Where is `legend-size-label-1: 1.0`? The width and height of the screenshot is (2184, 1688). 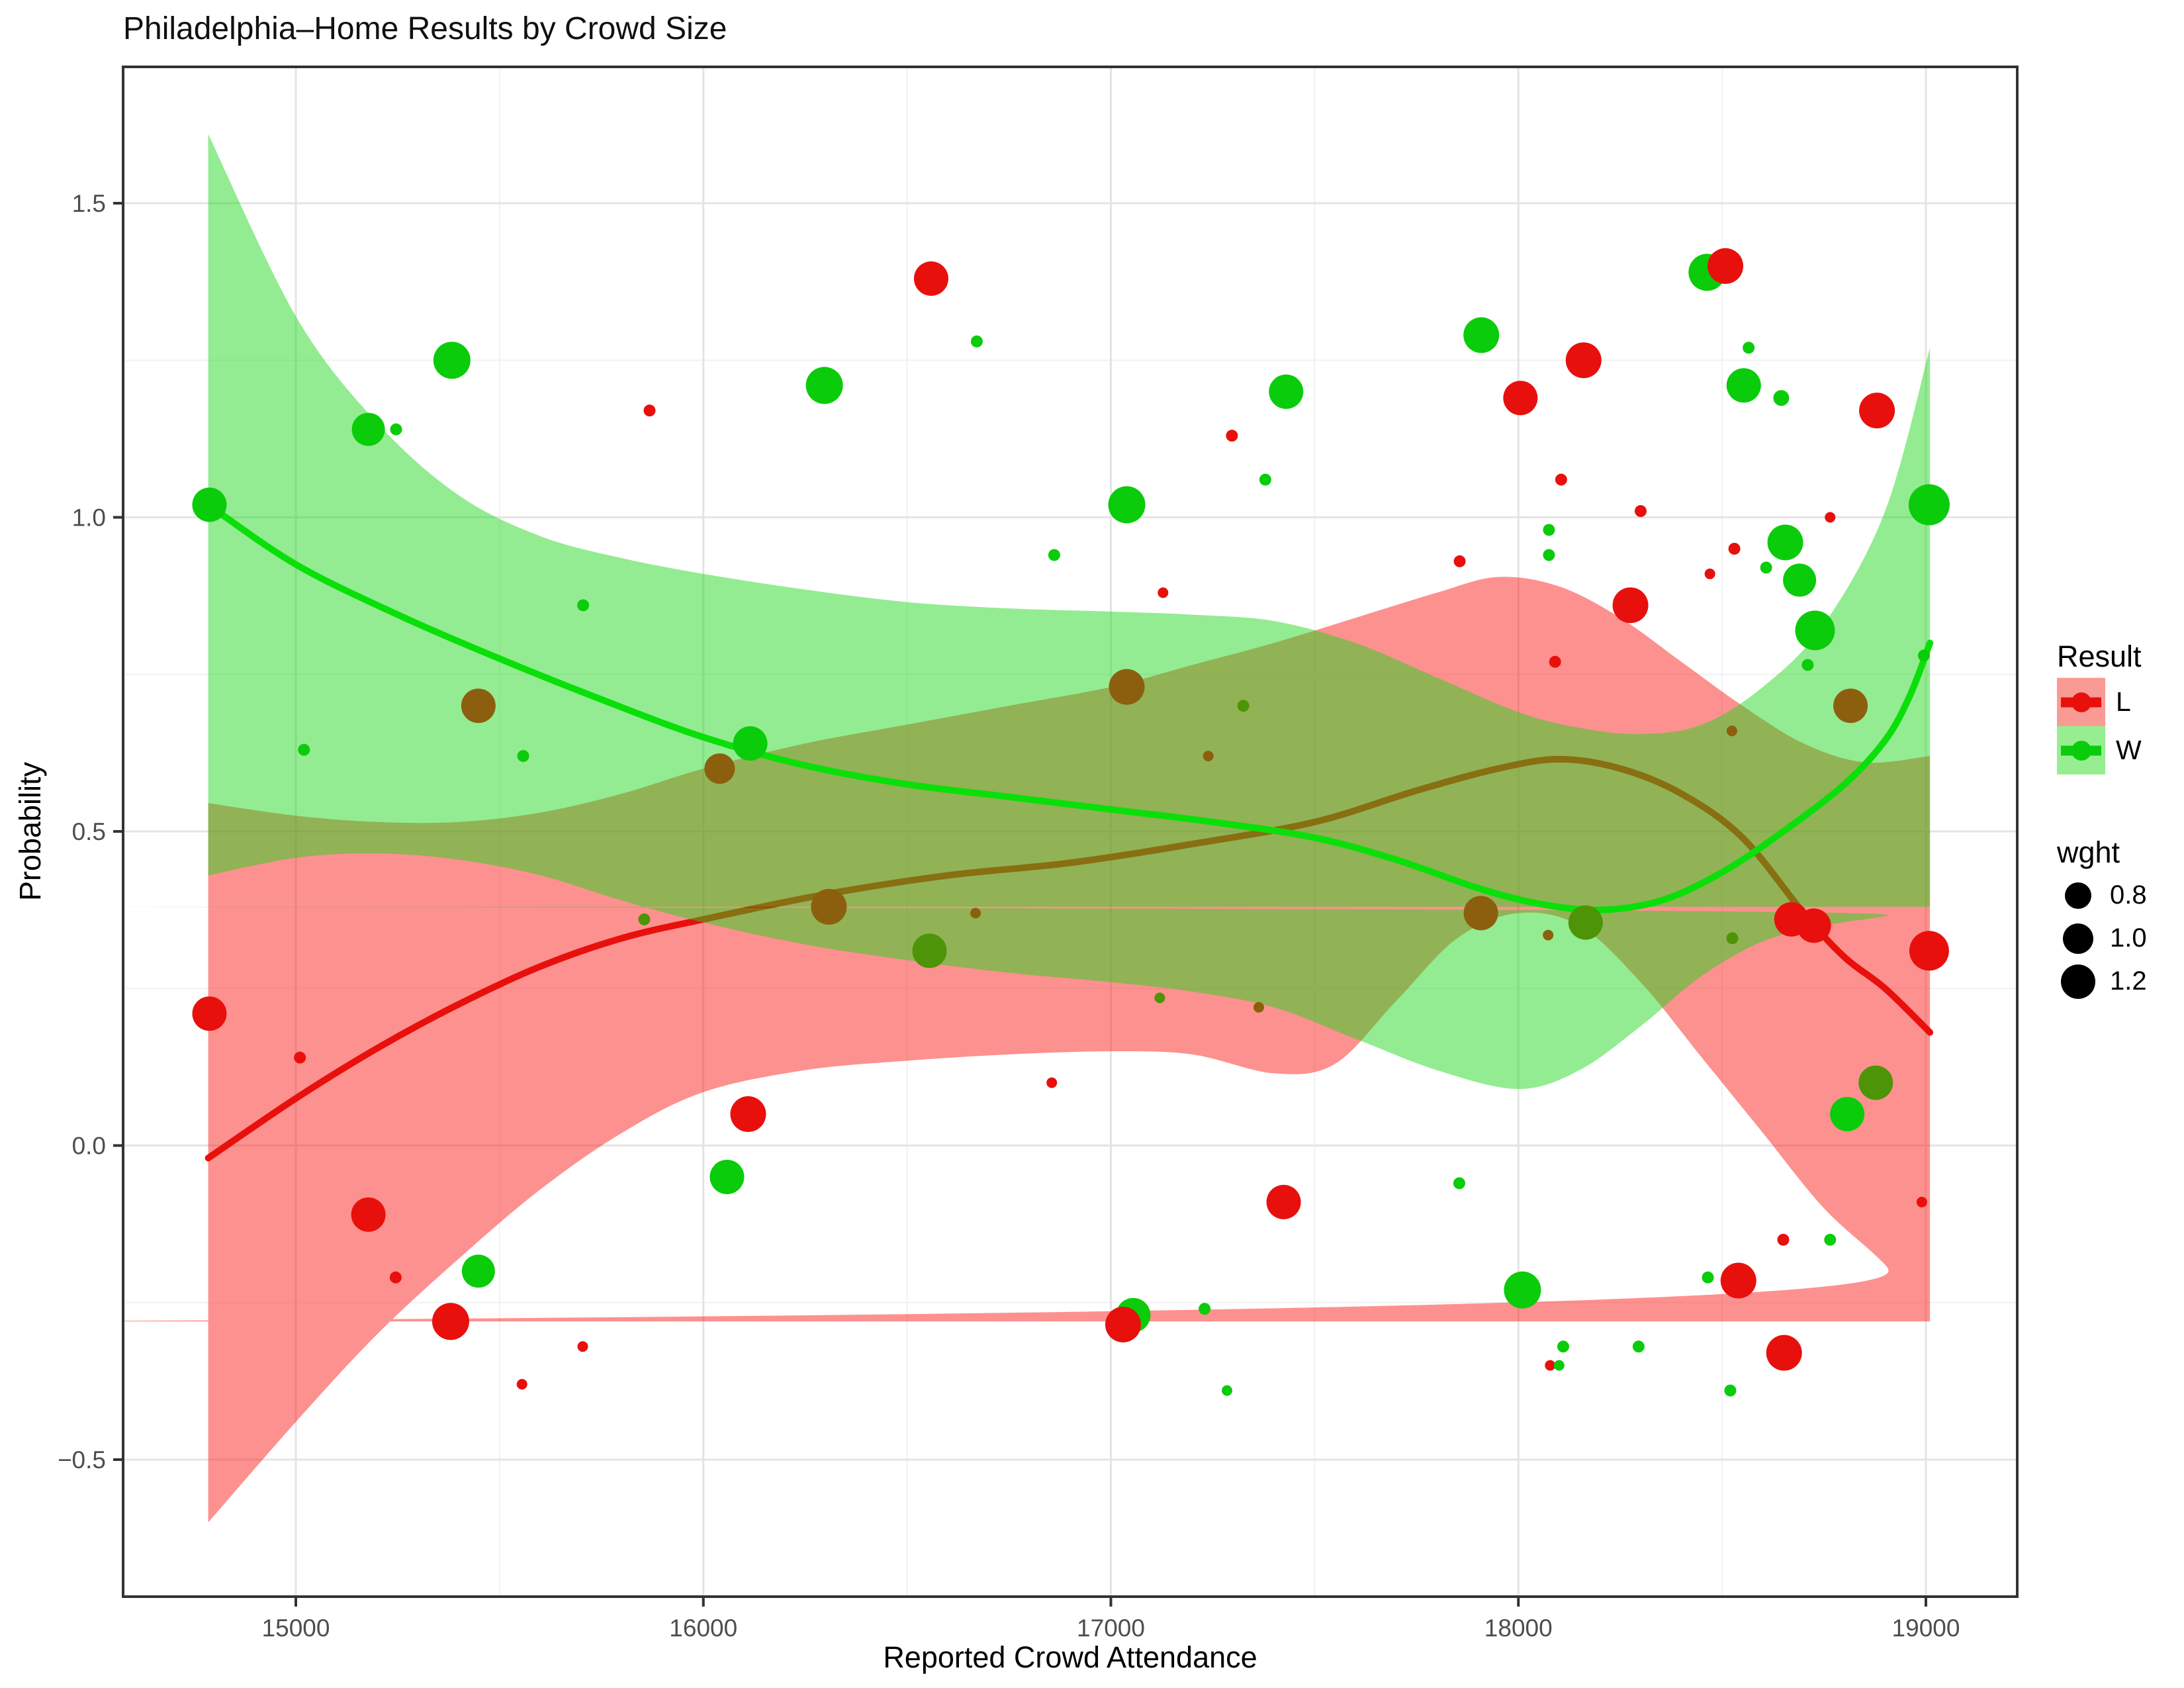 legend-size-label-1: 1.0 is located at coordinates (2128, 938).